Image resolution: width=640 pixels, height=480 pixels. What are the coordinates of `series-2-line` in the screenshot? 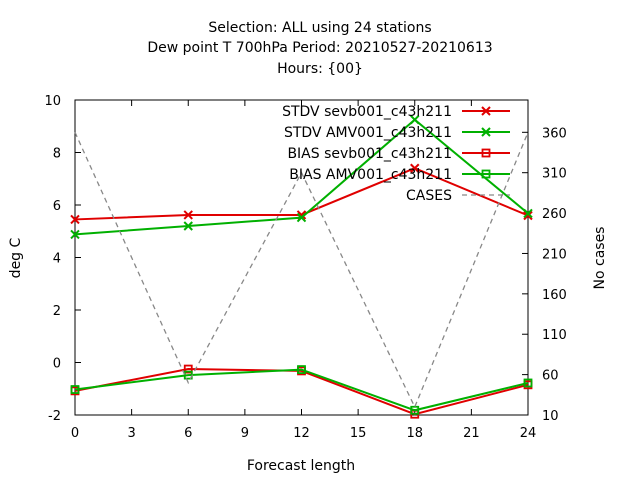 It's located at (301, 392).